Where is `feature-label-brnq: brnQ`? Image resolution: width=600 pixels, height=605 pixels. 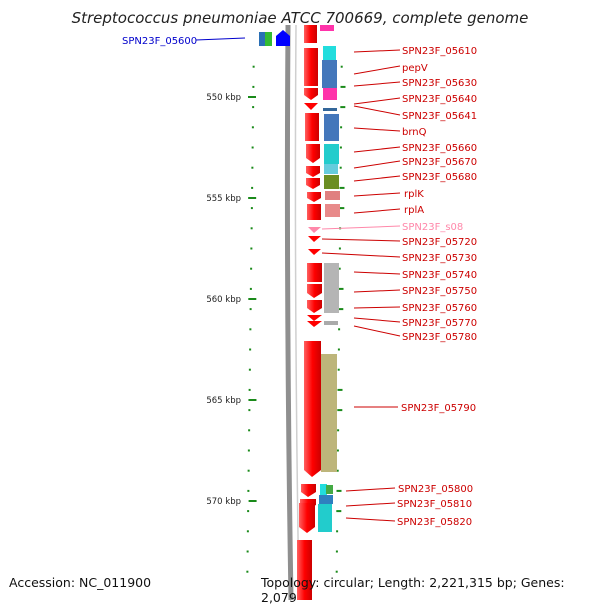 feature-label-brnq: brnQ is located at coordinates (414, 132).